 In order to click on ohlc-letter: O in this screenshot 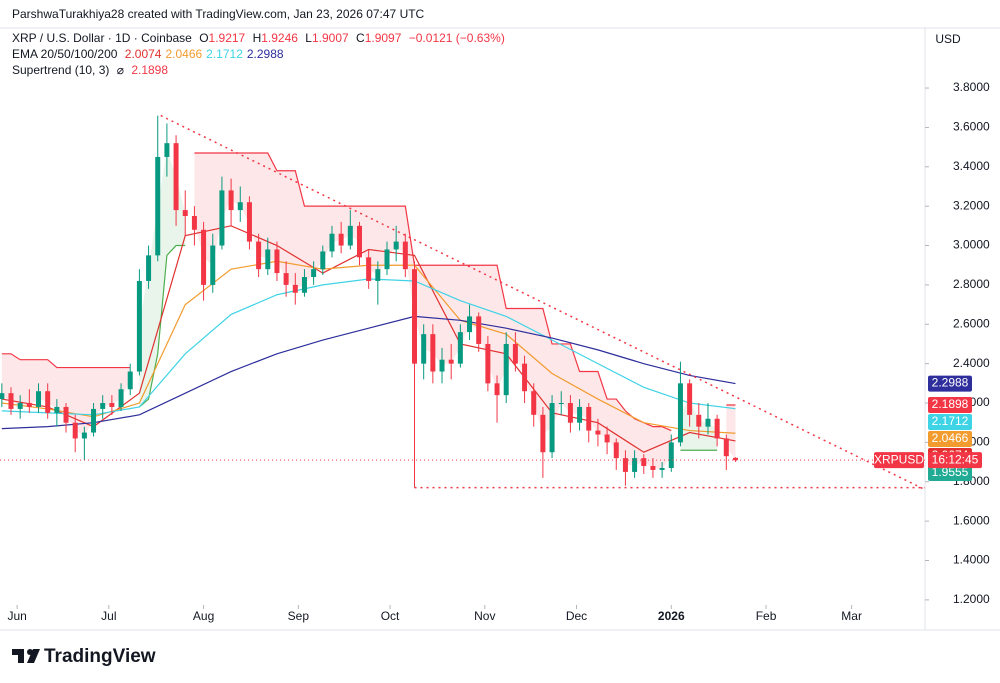, I will do `click(204, 38)`.